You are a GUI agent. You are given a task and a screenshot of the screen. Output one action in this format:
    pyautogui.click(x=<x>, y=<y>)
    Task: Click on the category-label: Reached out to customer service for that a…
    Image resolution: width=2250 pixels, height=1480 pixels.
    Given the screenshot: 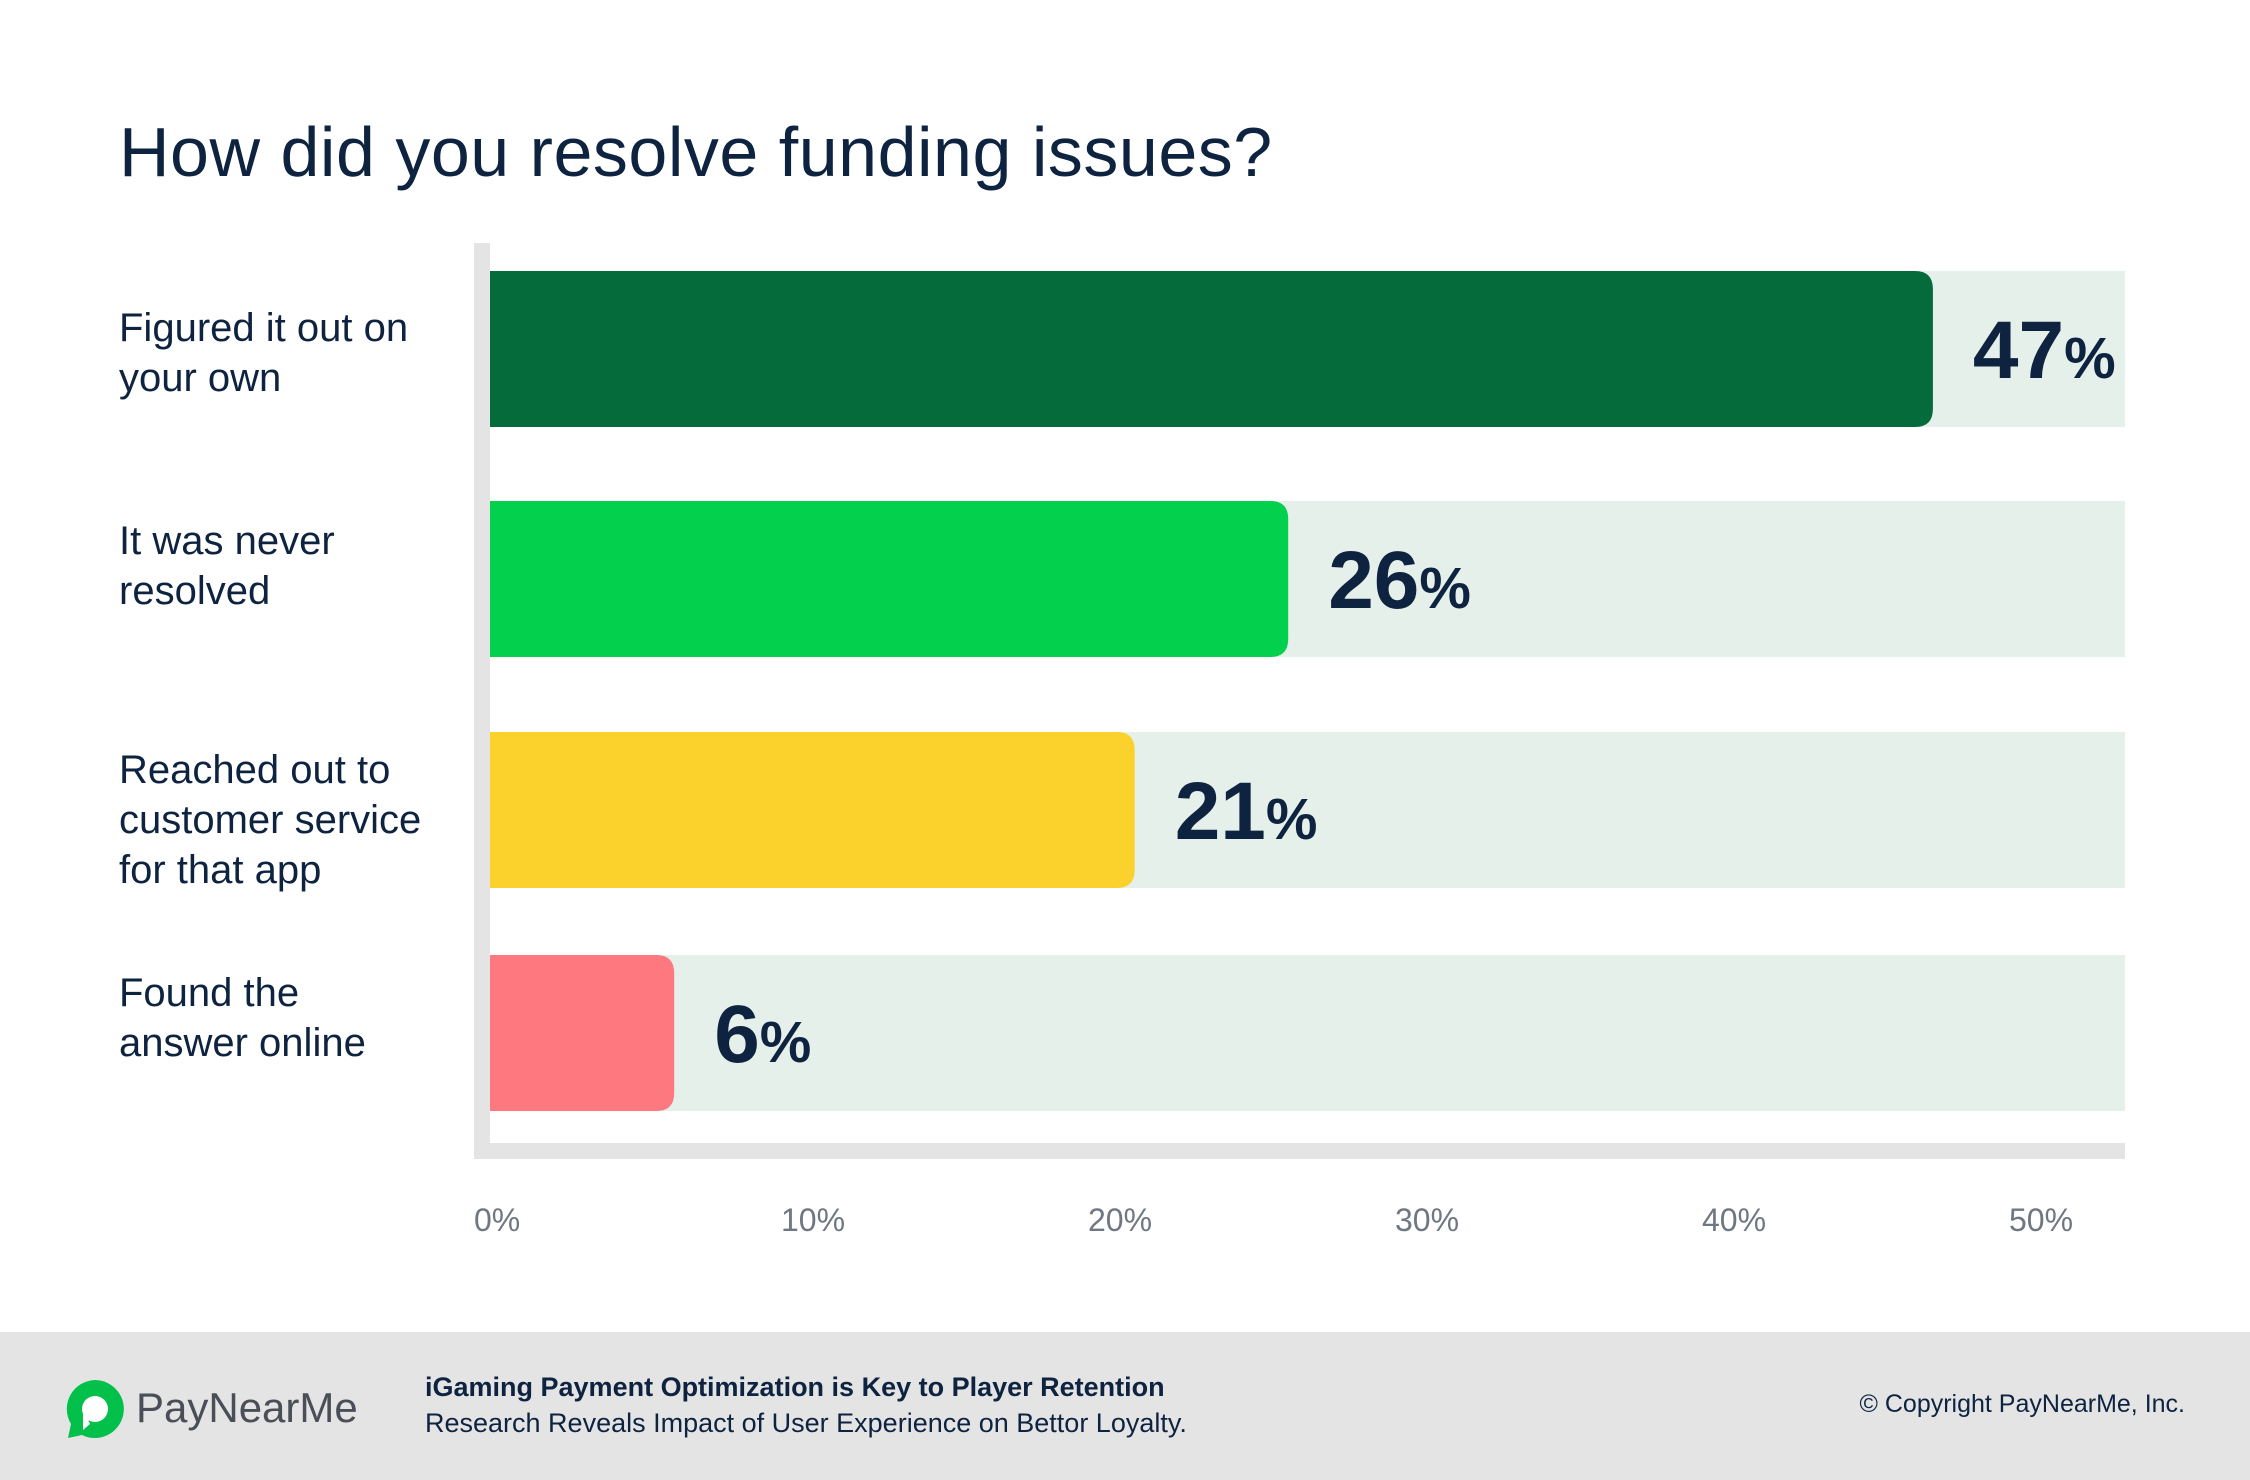 What is the action you would take?
    pyautogui.click(x=289, y=820)
    